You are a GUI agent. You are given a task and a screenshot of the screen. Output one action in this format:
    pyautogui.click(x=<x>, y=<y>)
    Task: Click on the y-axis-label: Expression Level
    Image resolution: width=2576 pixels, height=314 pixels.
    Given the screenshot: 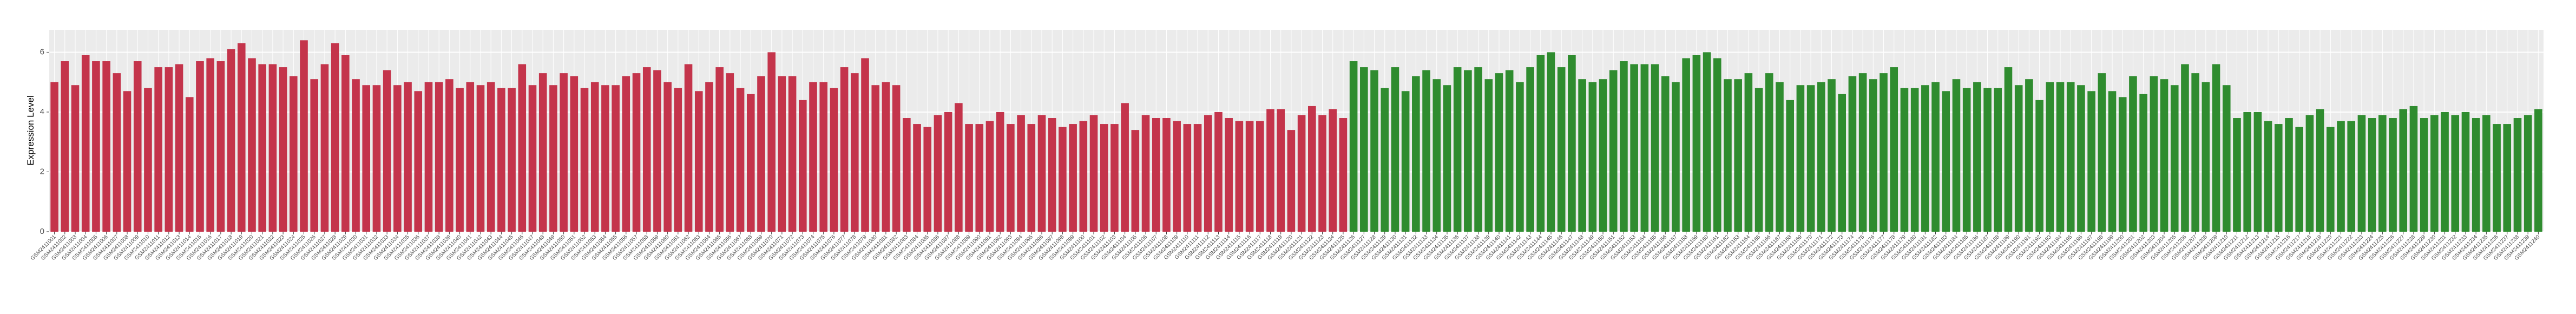 What is the action you would take?
    pyautogui.click(x=30, y=130)
    